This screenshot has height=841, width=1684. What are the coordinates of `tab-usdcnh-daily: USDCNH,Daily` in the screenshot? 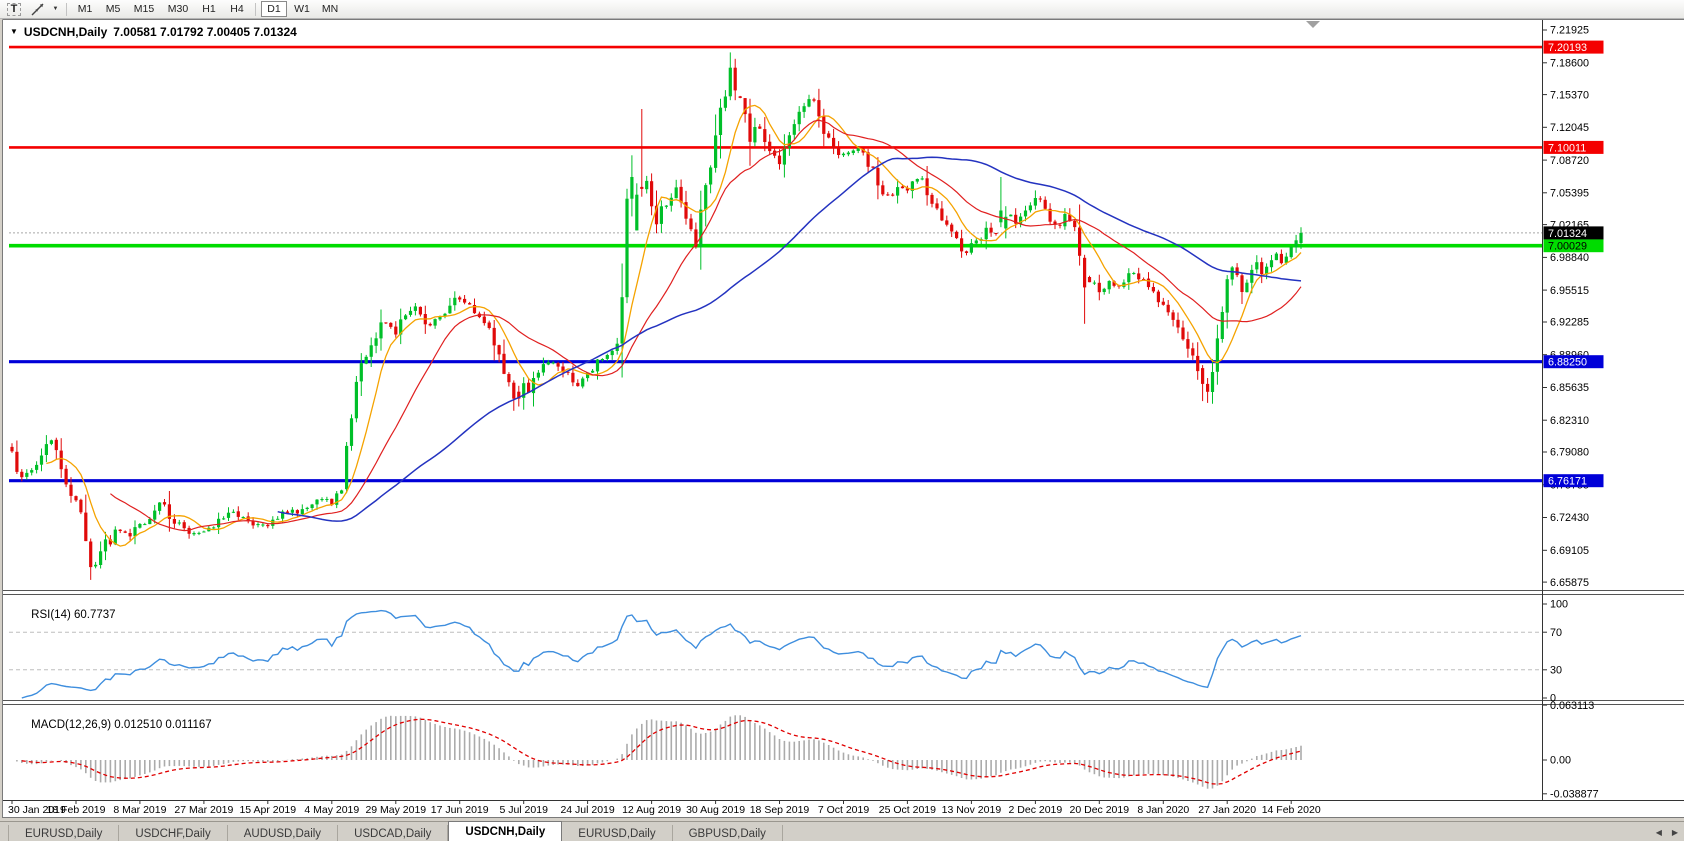 It's located at (505, 831).